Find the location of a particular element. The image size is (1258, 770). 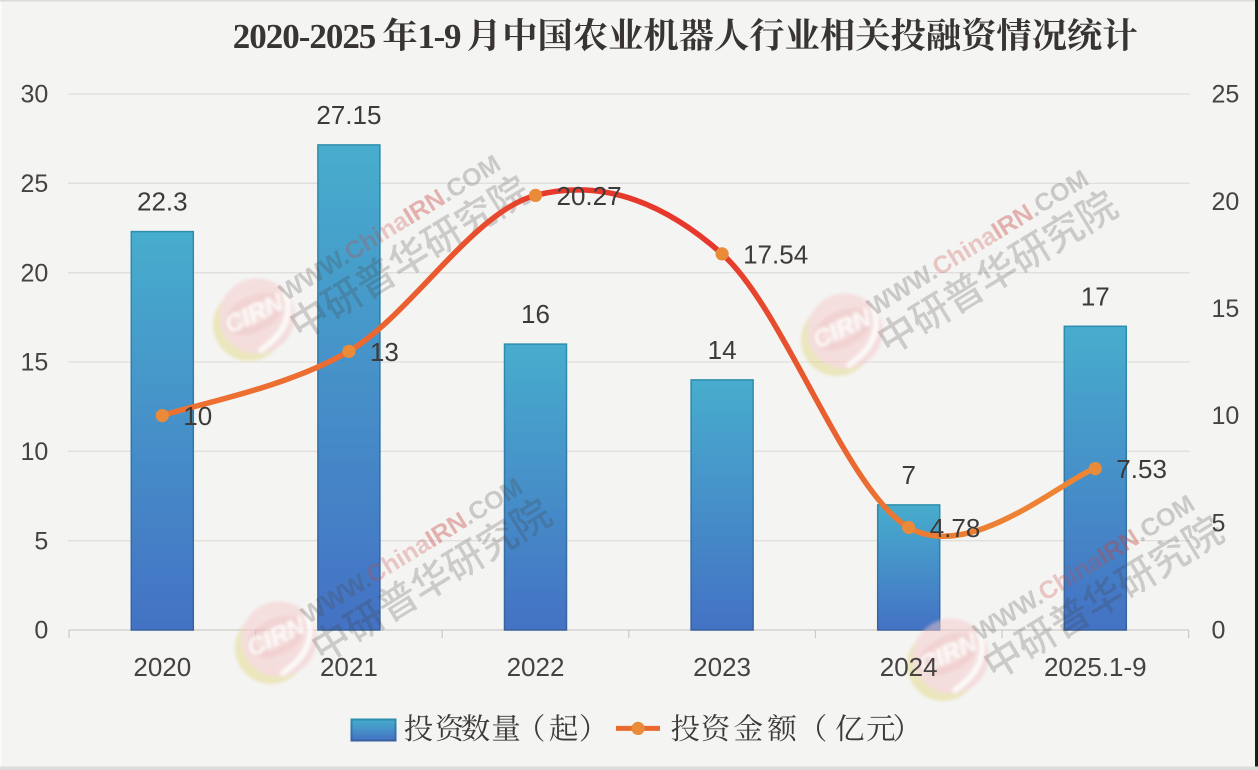

svg-text: 4.78 is located at coordinates (955, 528).